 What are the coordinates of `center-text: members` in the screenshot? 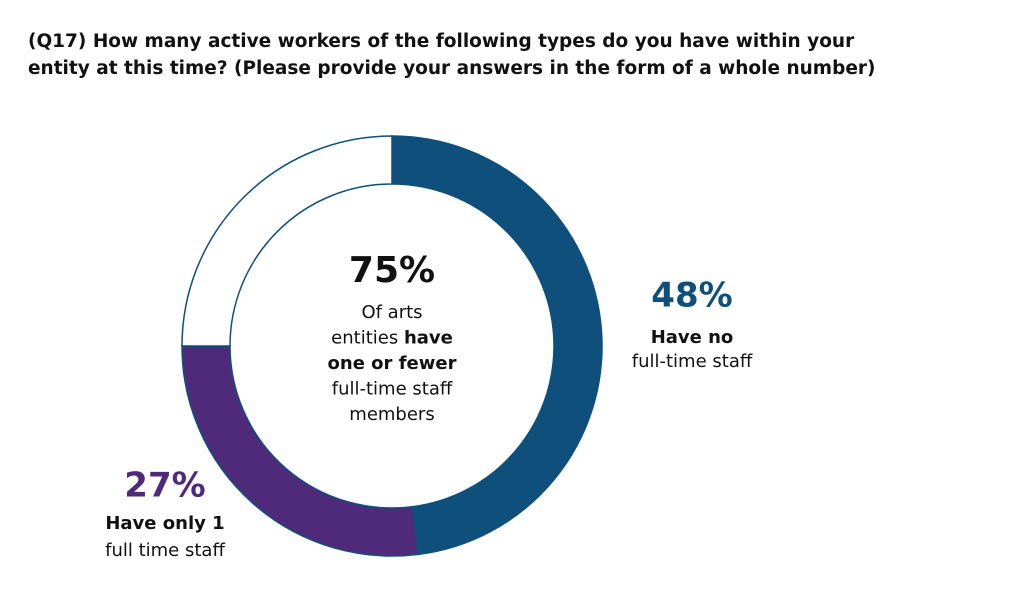 It's located at (391, 414).